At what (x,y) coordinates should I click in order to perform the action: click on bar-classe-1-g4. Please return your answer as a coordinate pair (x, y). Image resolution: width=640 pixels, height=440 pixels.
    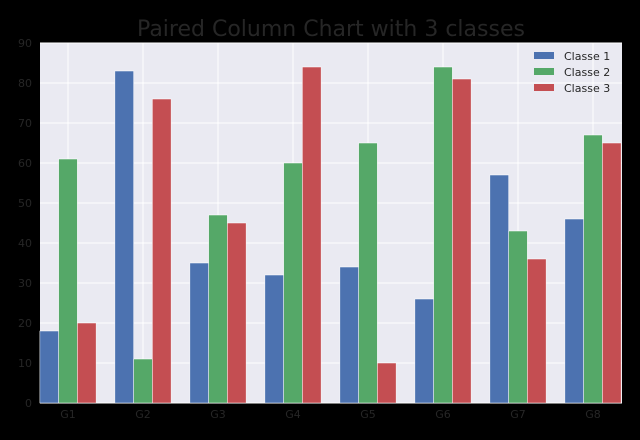
    Looking at the image, I should click on (274, 339).